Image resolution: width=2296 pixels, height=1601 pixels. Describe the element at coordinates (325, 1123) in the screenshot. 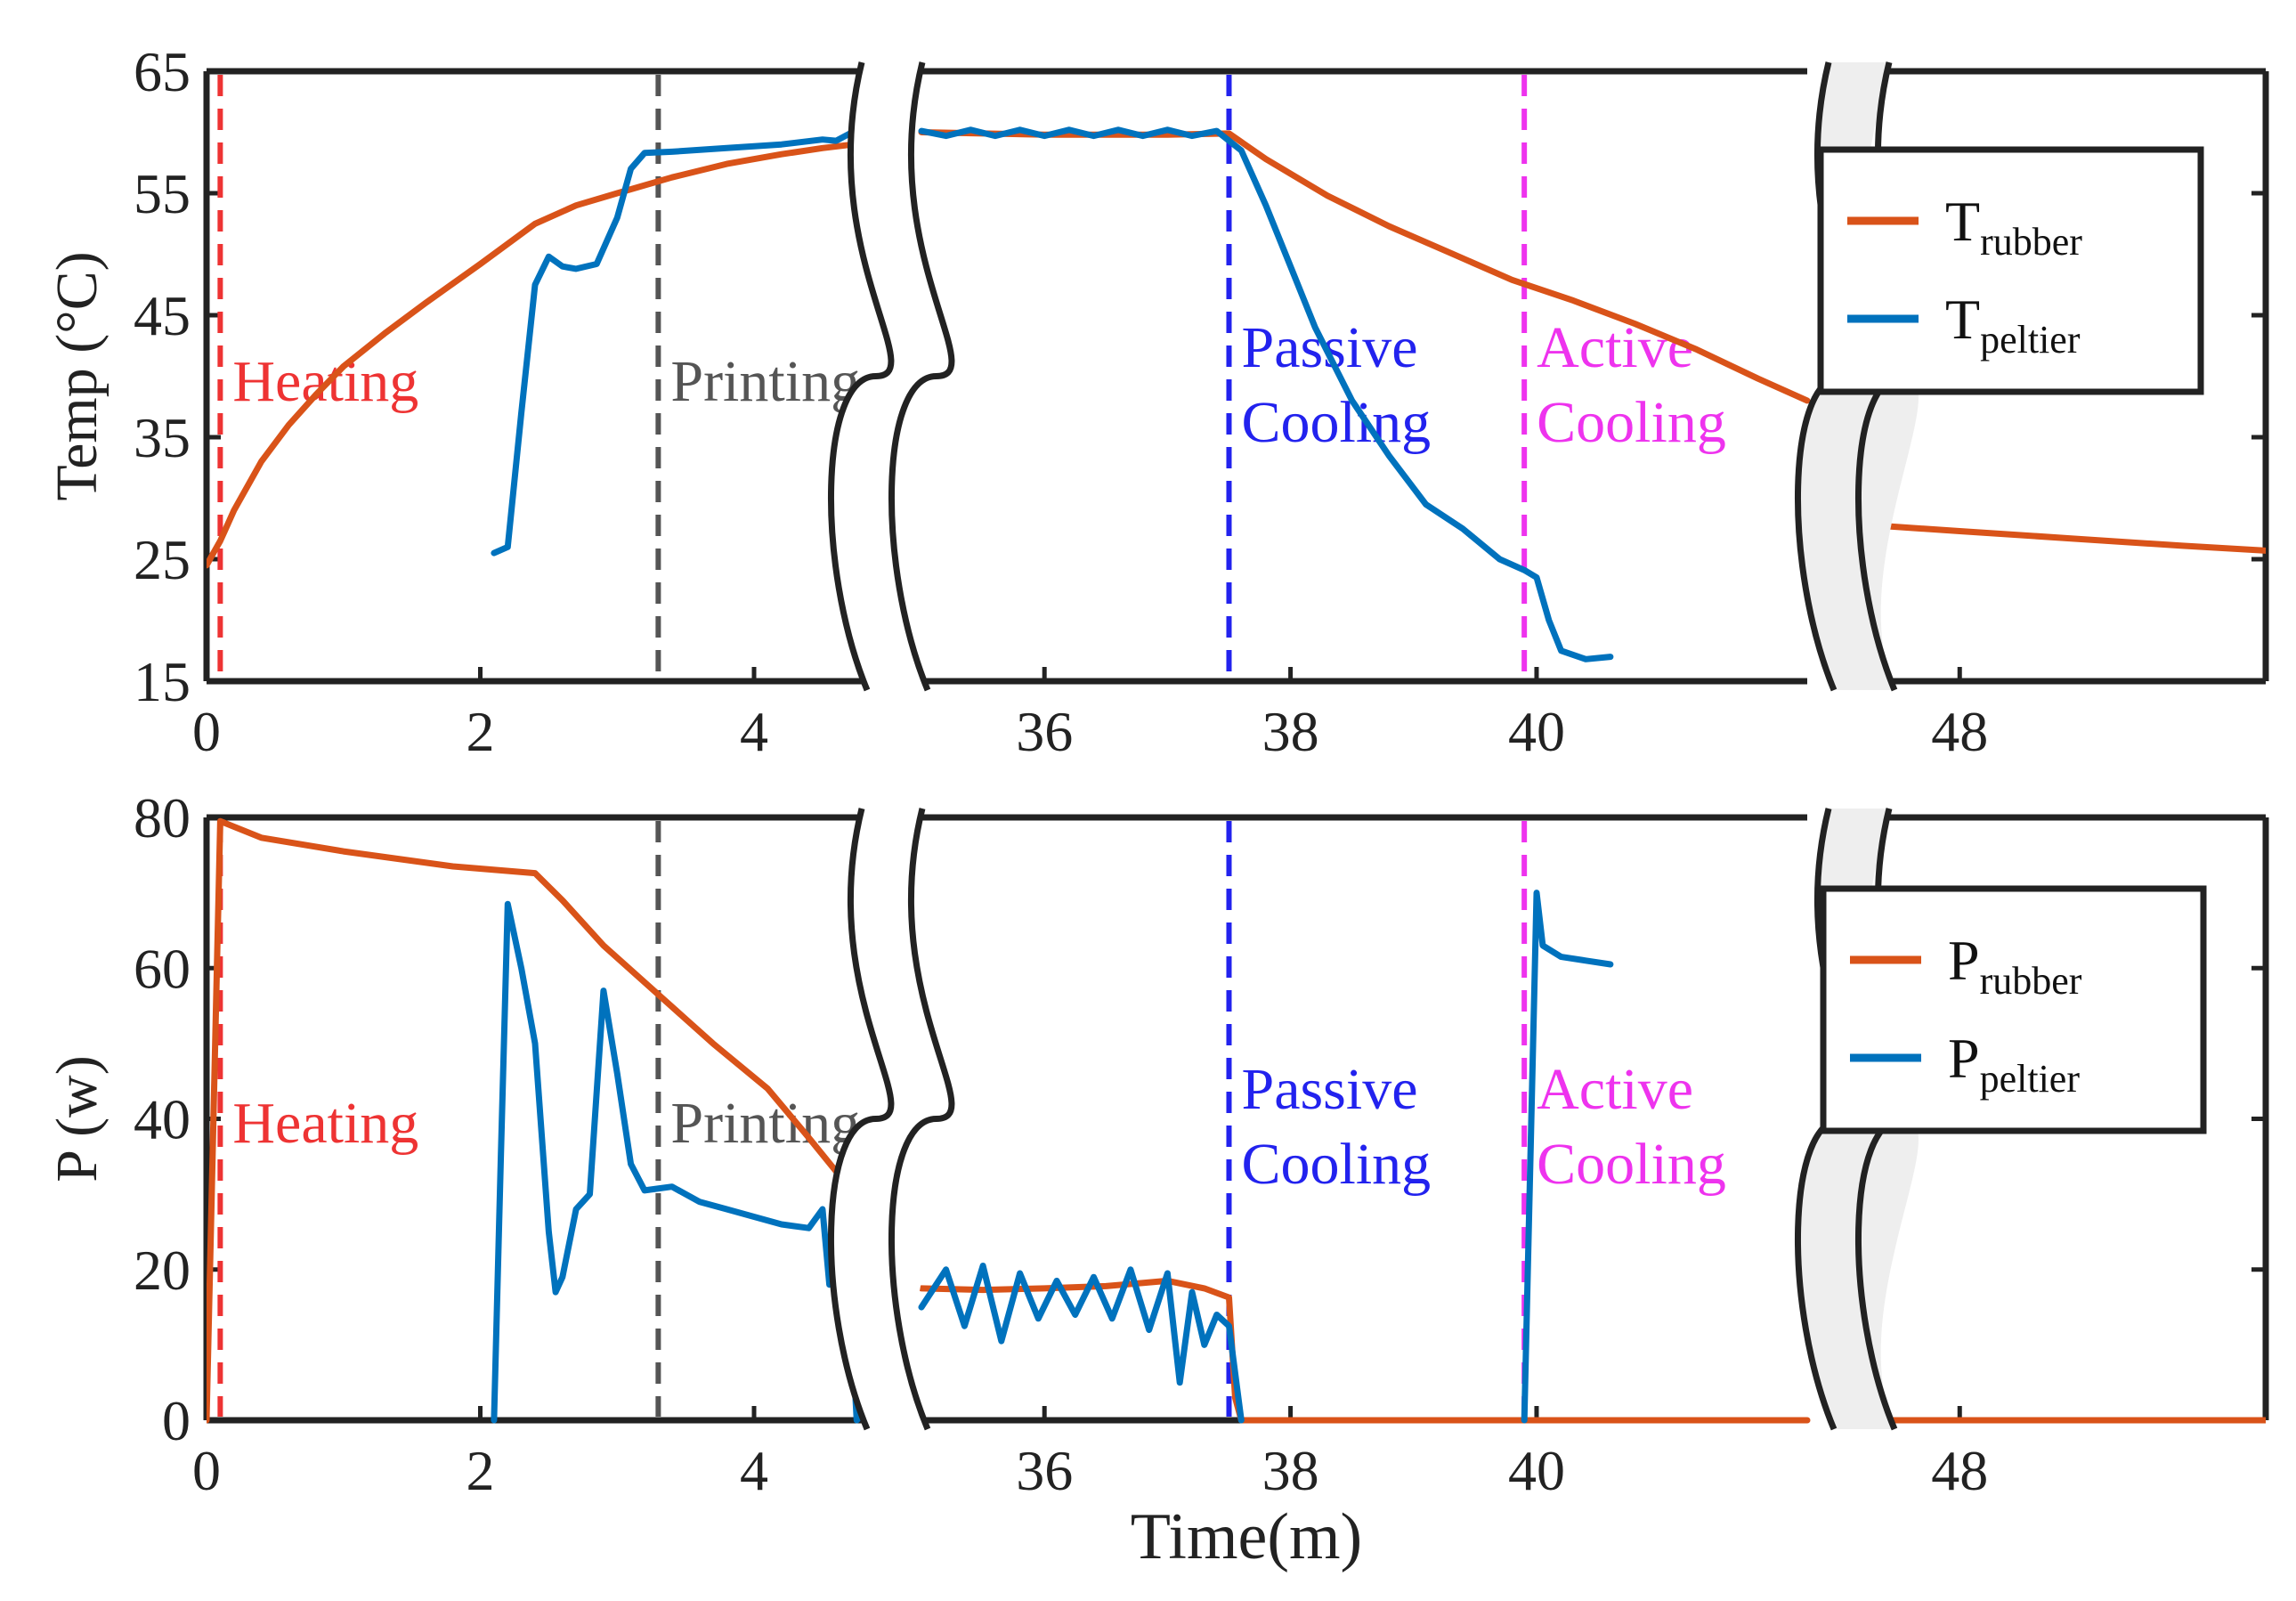

I see `phase-label: Heating` at that location.